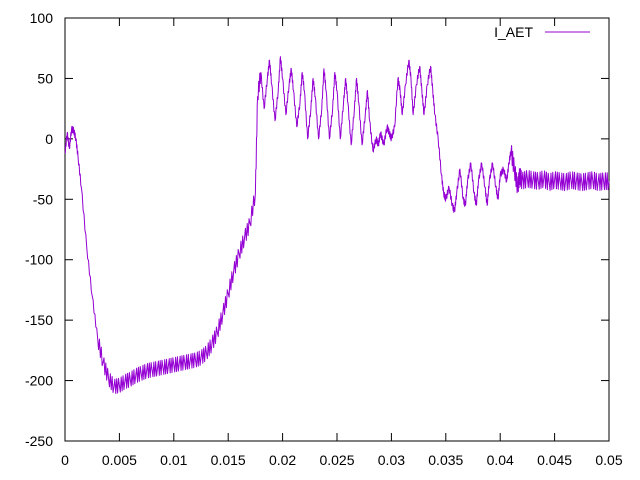 Image resolution: width=640 pixels, height=480 pixels. What do you see at coordinates (608, 460) in the screenshot?
I see `x-tick-label: 0.05` at bounding box center [608, 460].